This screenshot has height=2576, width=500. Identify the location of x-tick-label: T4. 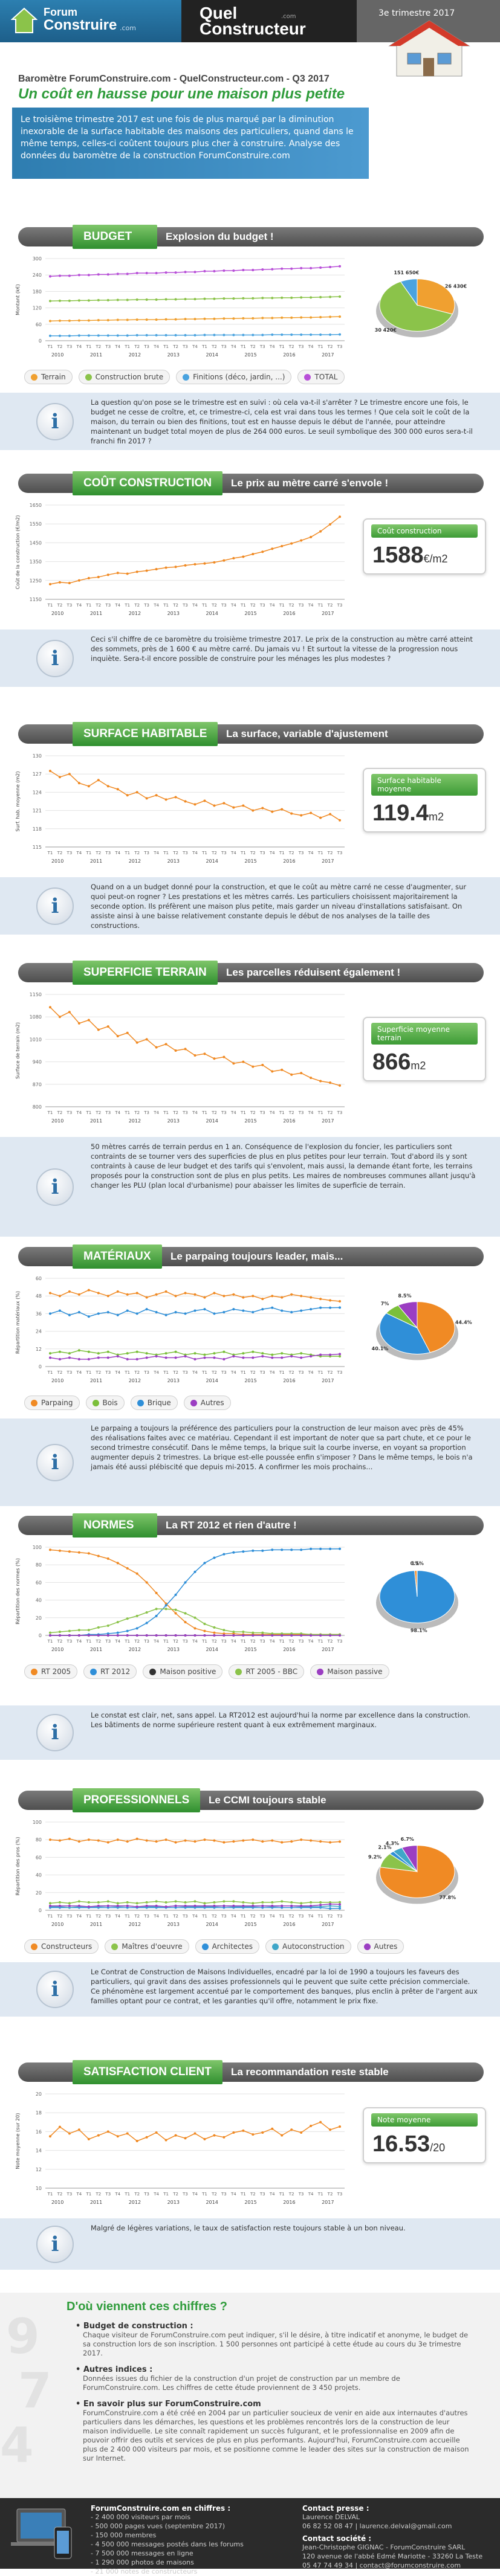
(272, 605).